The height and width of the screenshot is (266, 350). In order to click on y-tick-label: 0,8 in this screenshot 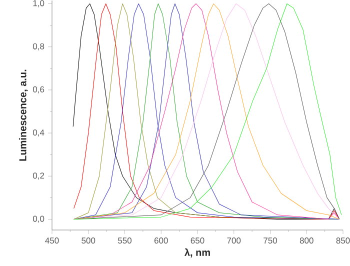, I will do `click(38, 46)`.